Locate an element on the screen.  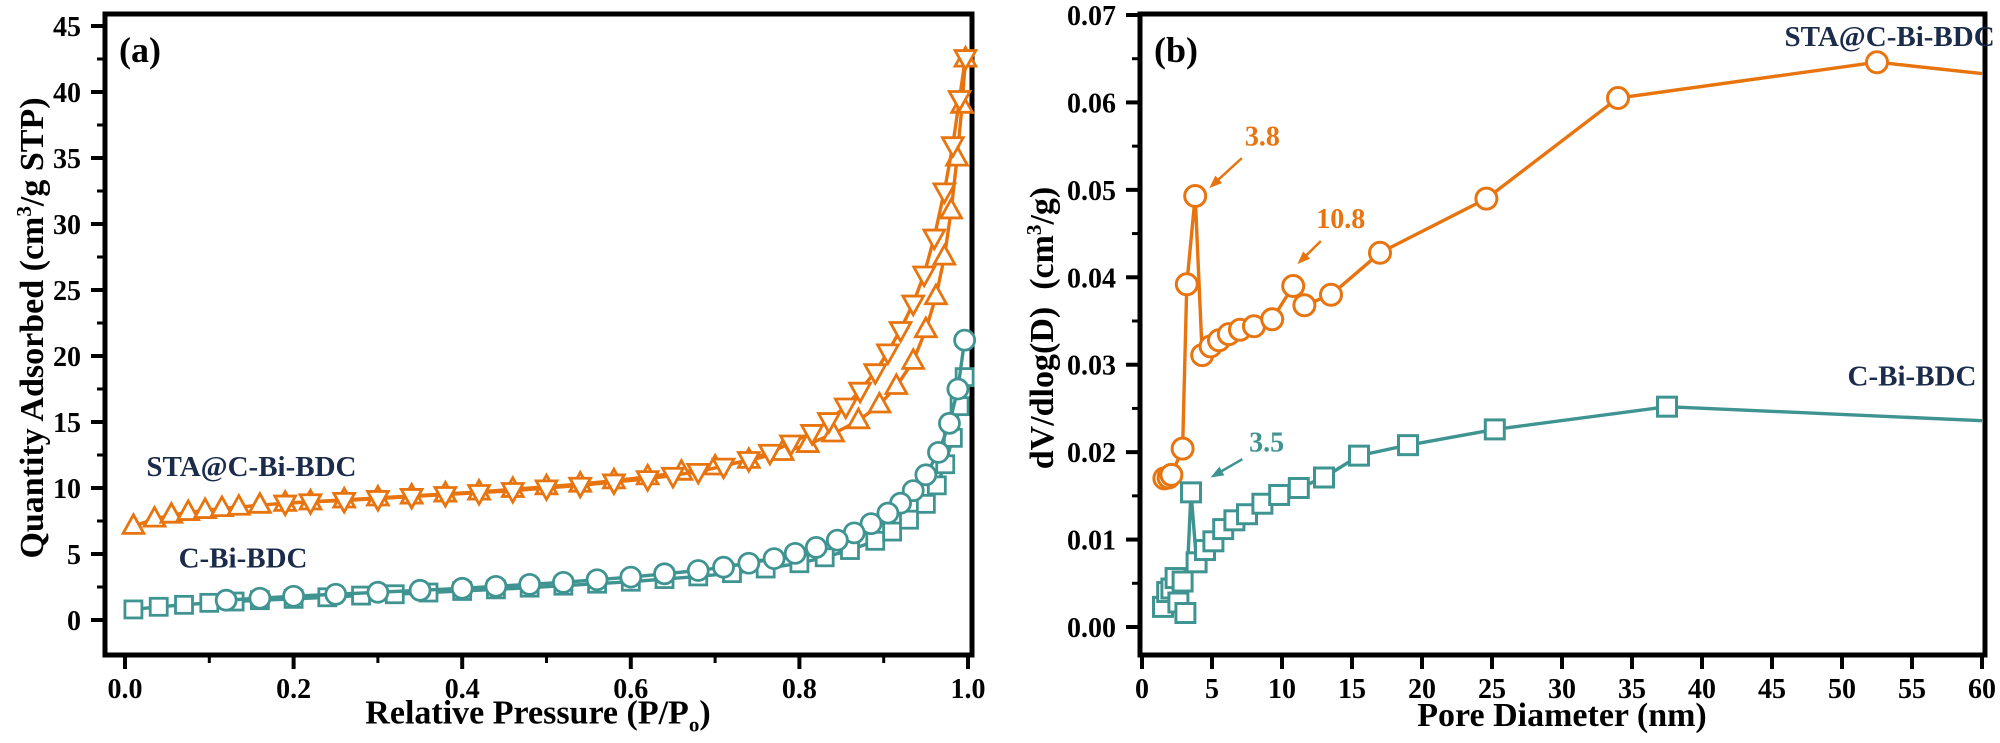
panel-a-x-axis-title: Relative Pressure (P/Po) is located at coordinates (537, 716).